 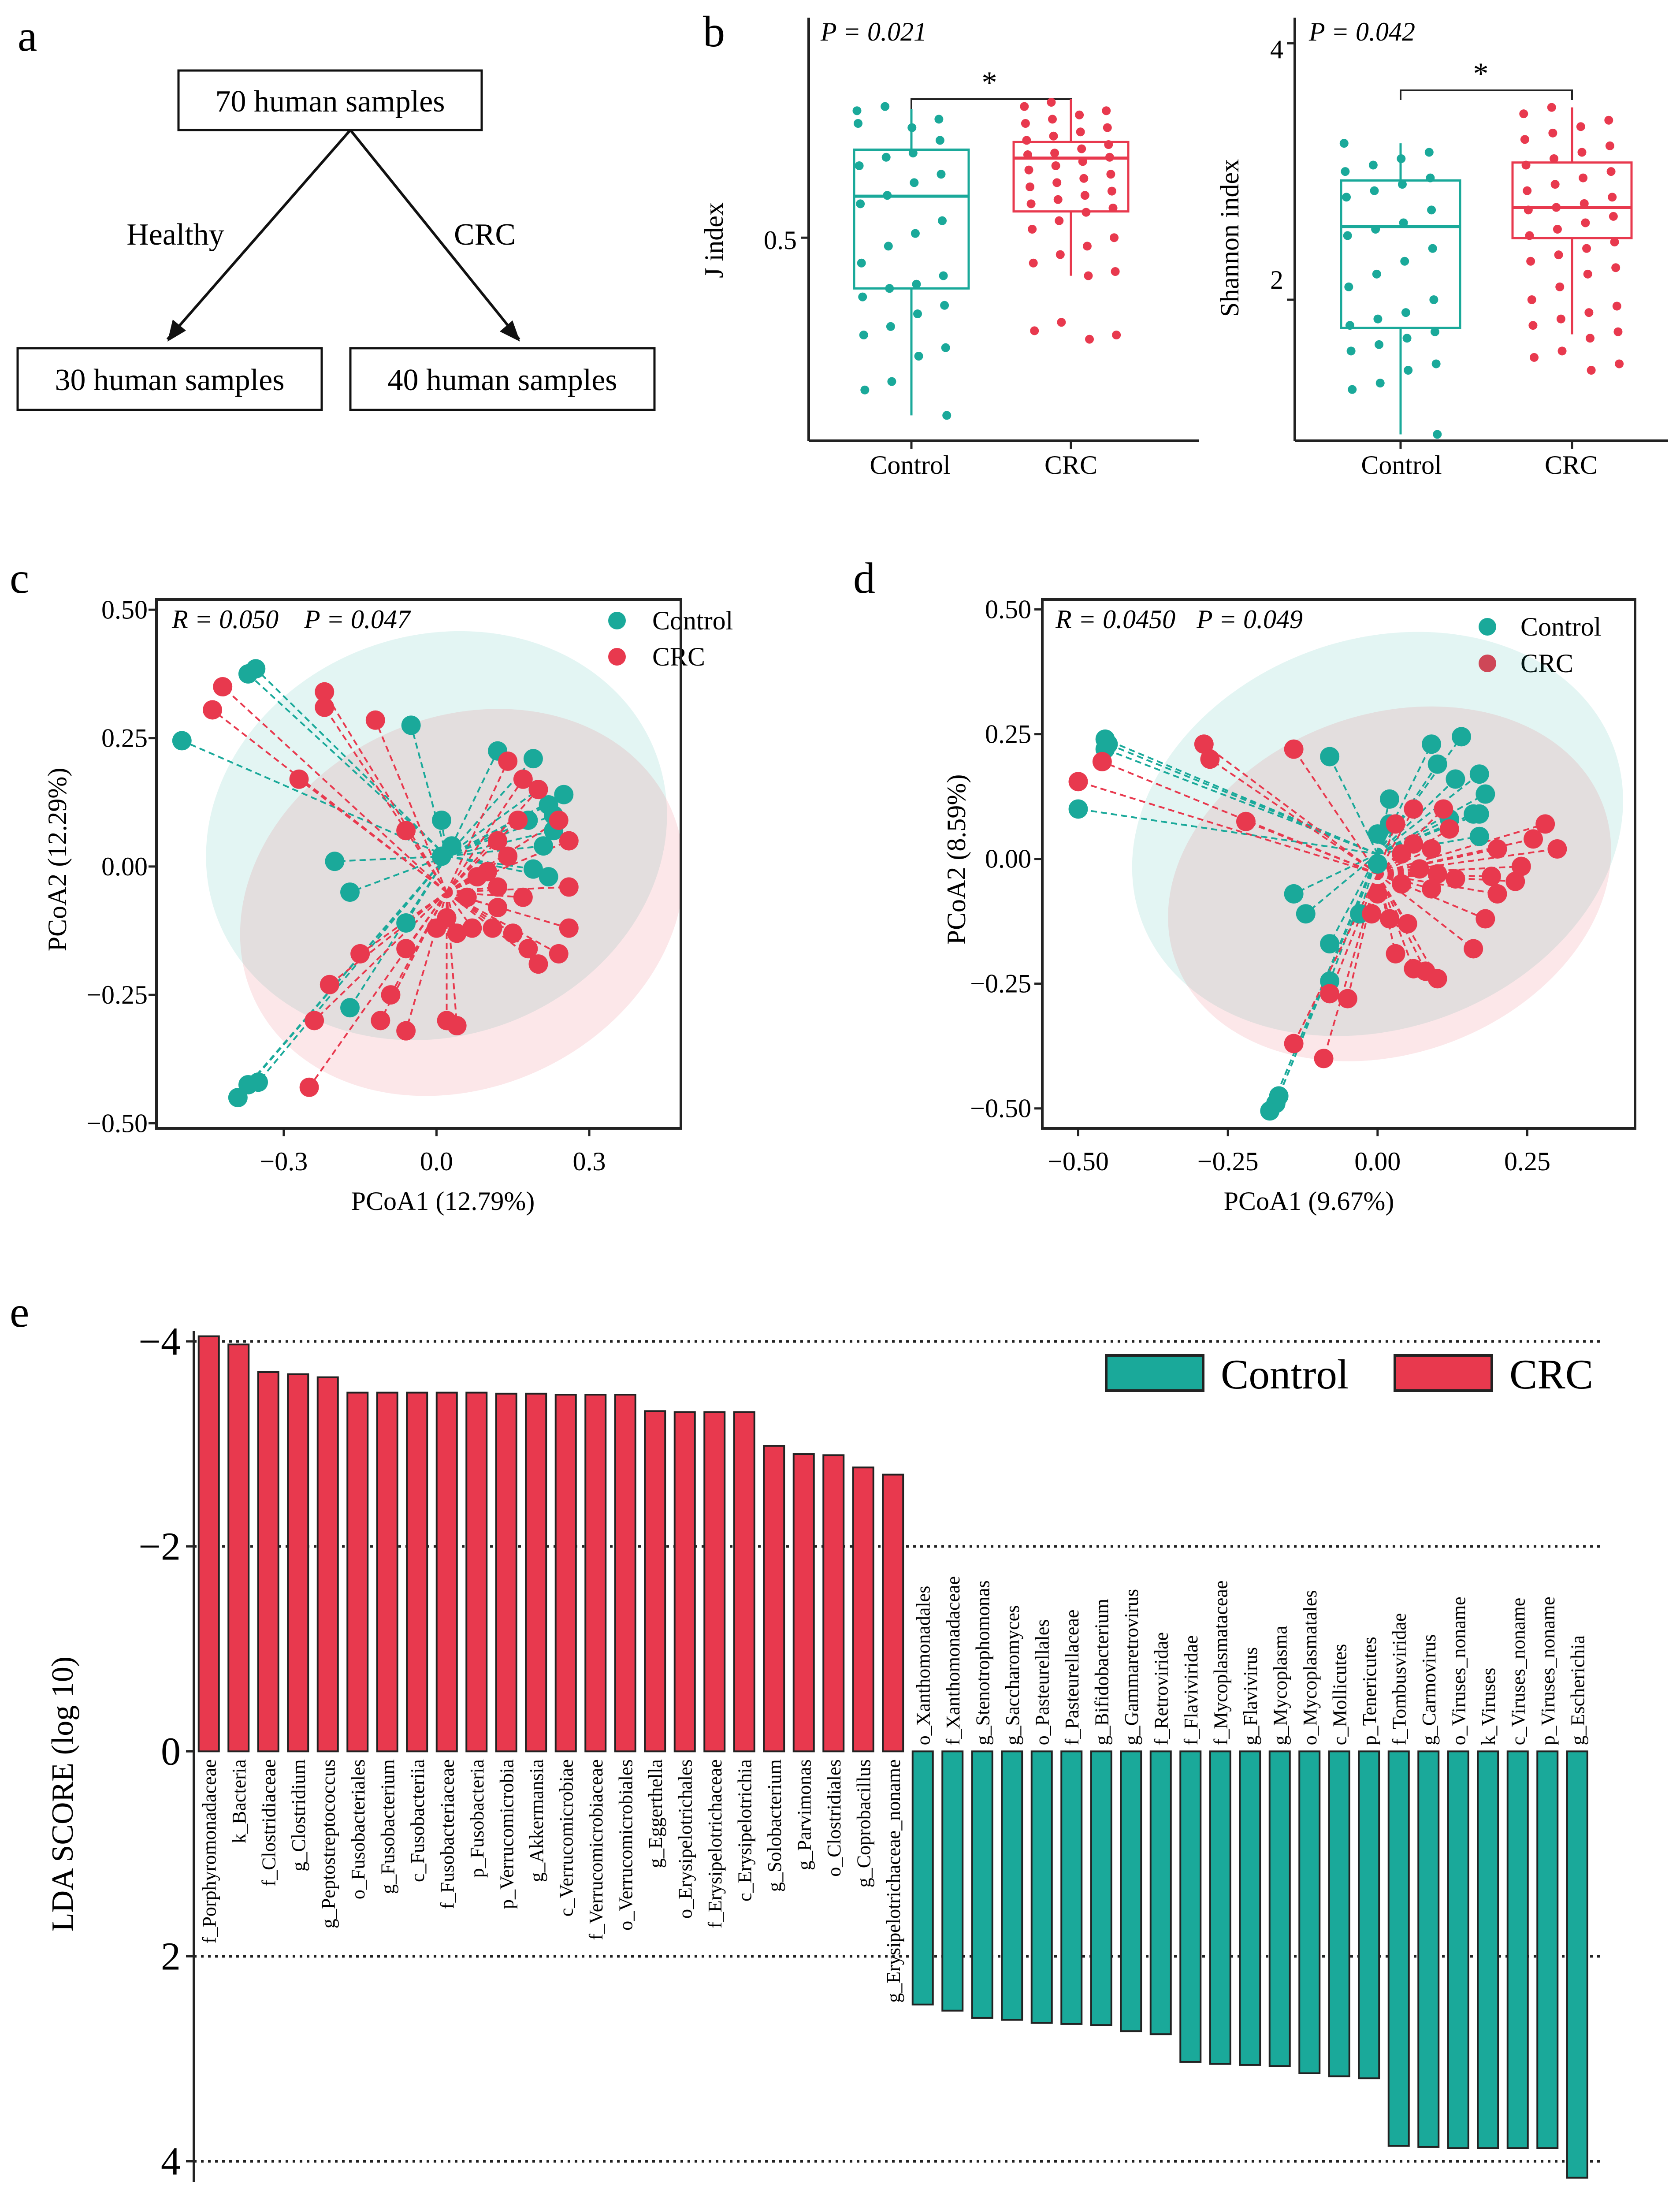 I want to click on d-xtick-label-2: 0.00, so click(x=1377, y=1161).